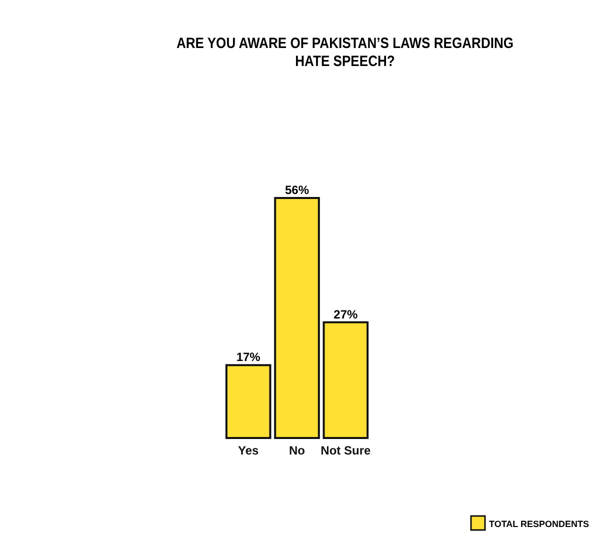 The width and height of the screenshot is (595, 545). I want to click on x-tick-label: No, so click(297, 451).